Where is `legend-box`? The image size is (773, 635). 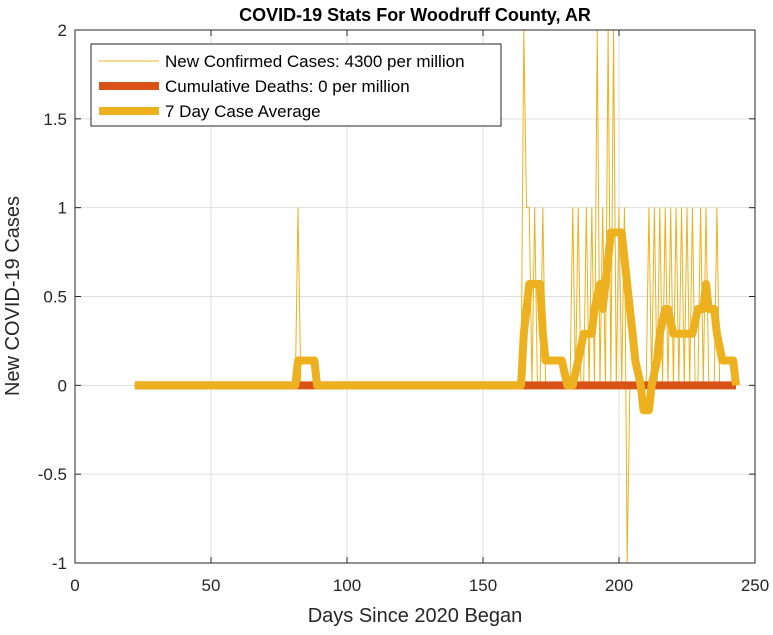 legend-box is located at coordinates (296, 85).